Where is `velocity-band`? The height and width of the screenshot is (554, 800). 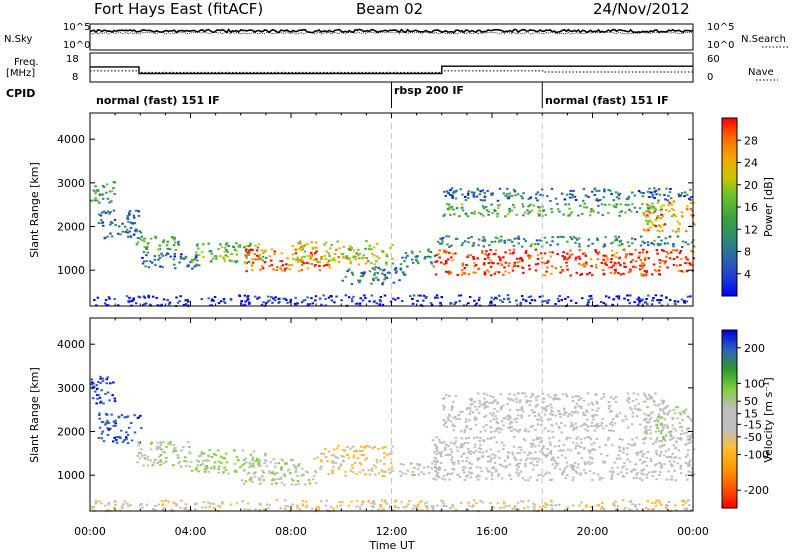 velocity-band is located at coordinates (228, 462).